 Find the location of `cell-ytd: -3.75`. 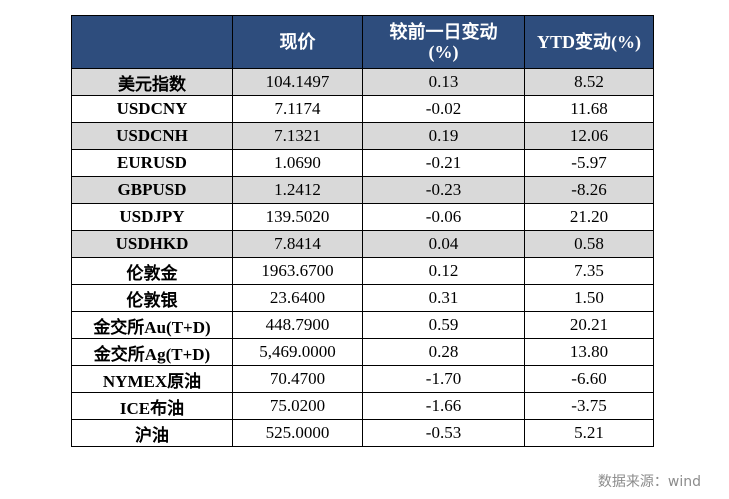

cell-ytd: -3.75 is located at coordinates (589, 406).